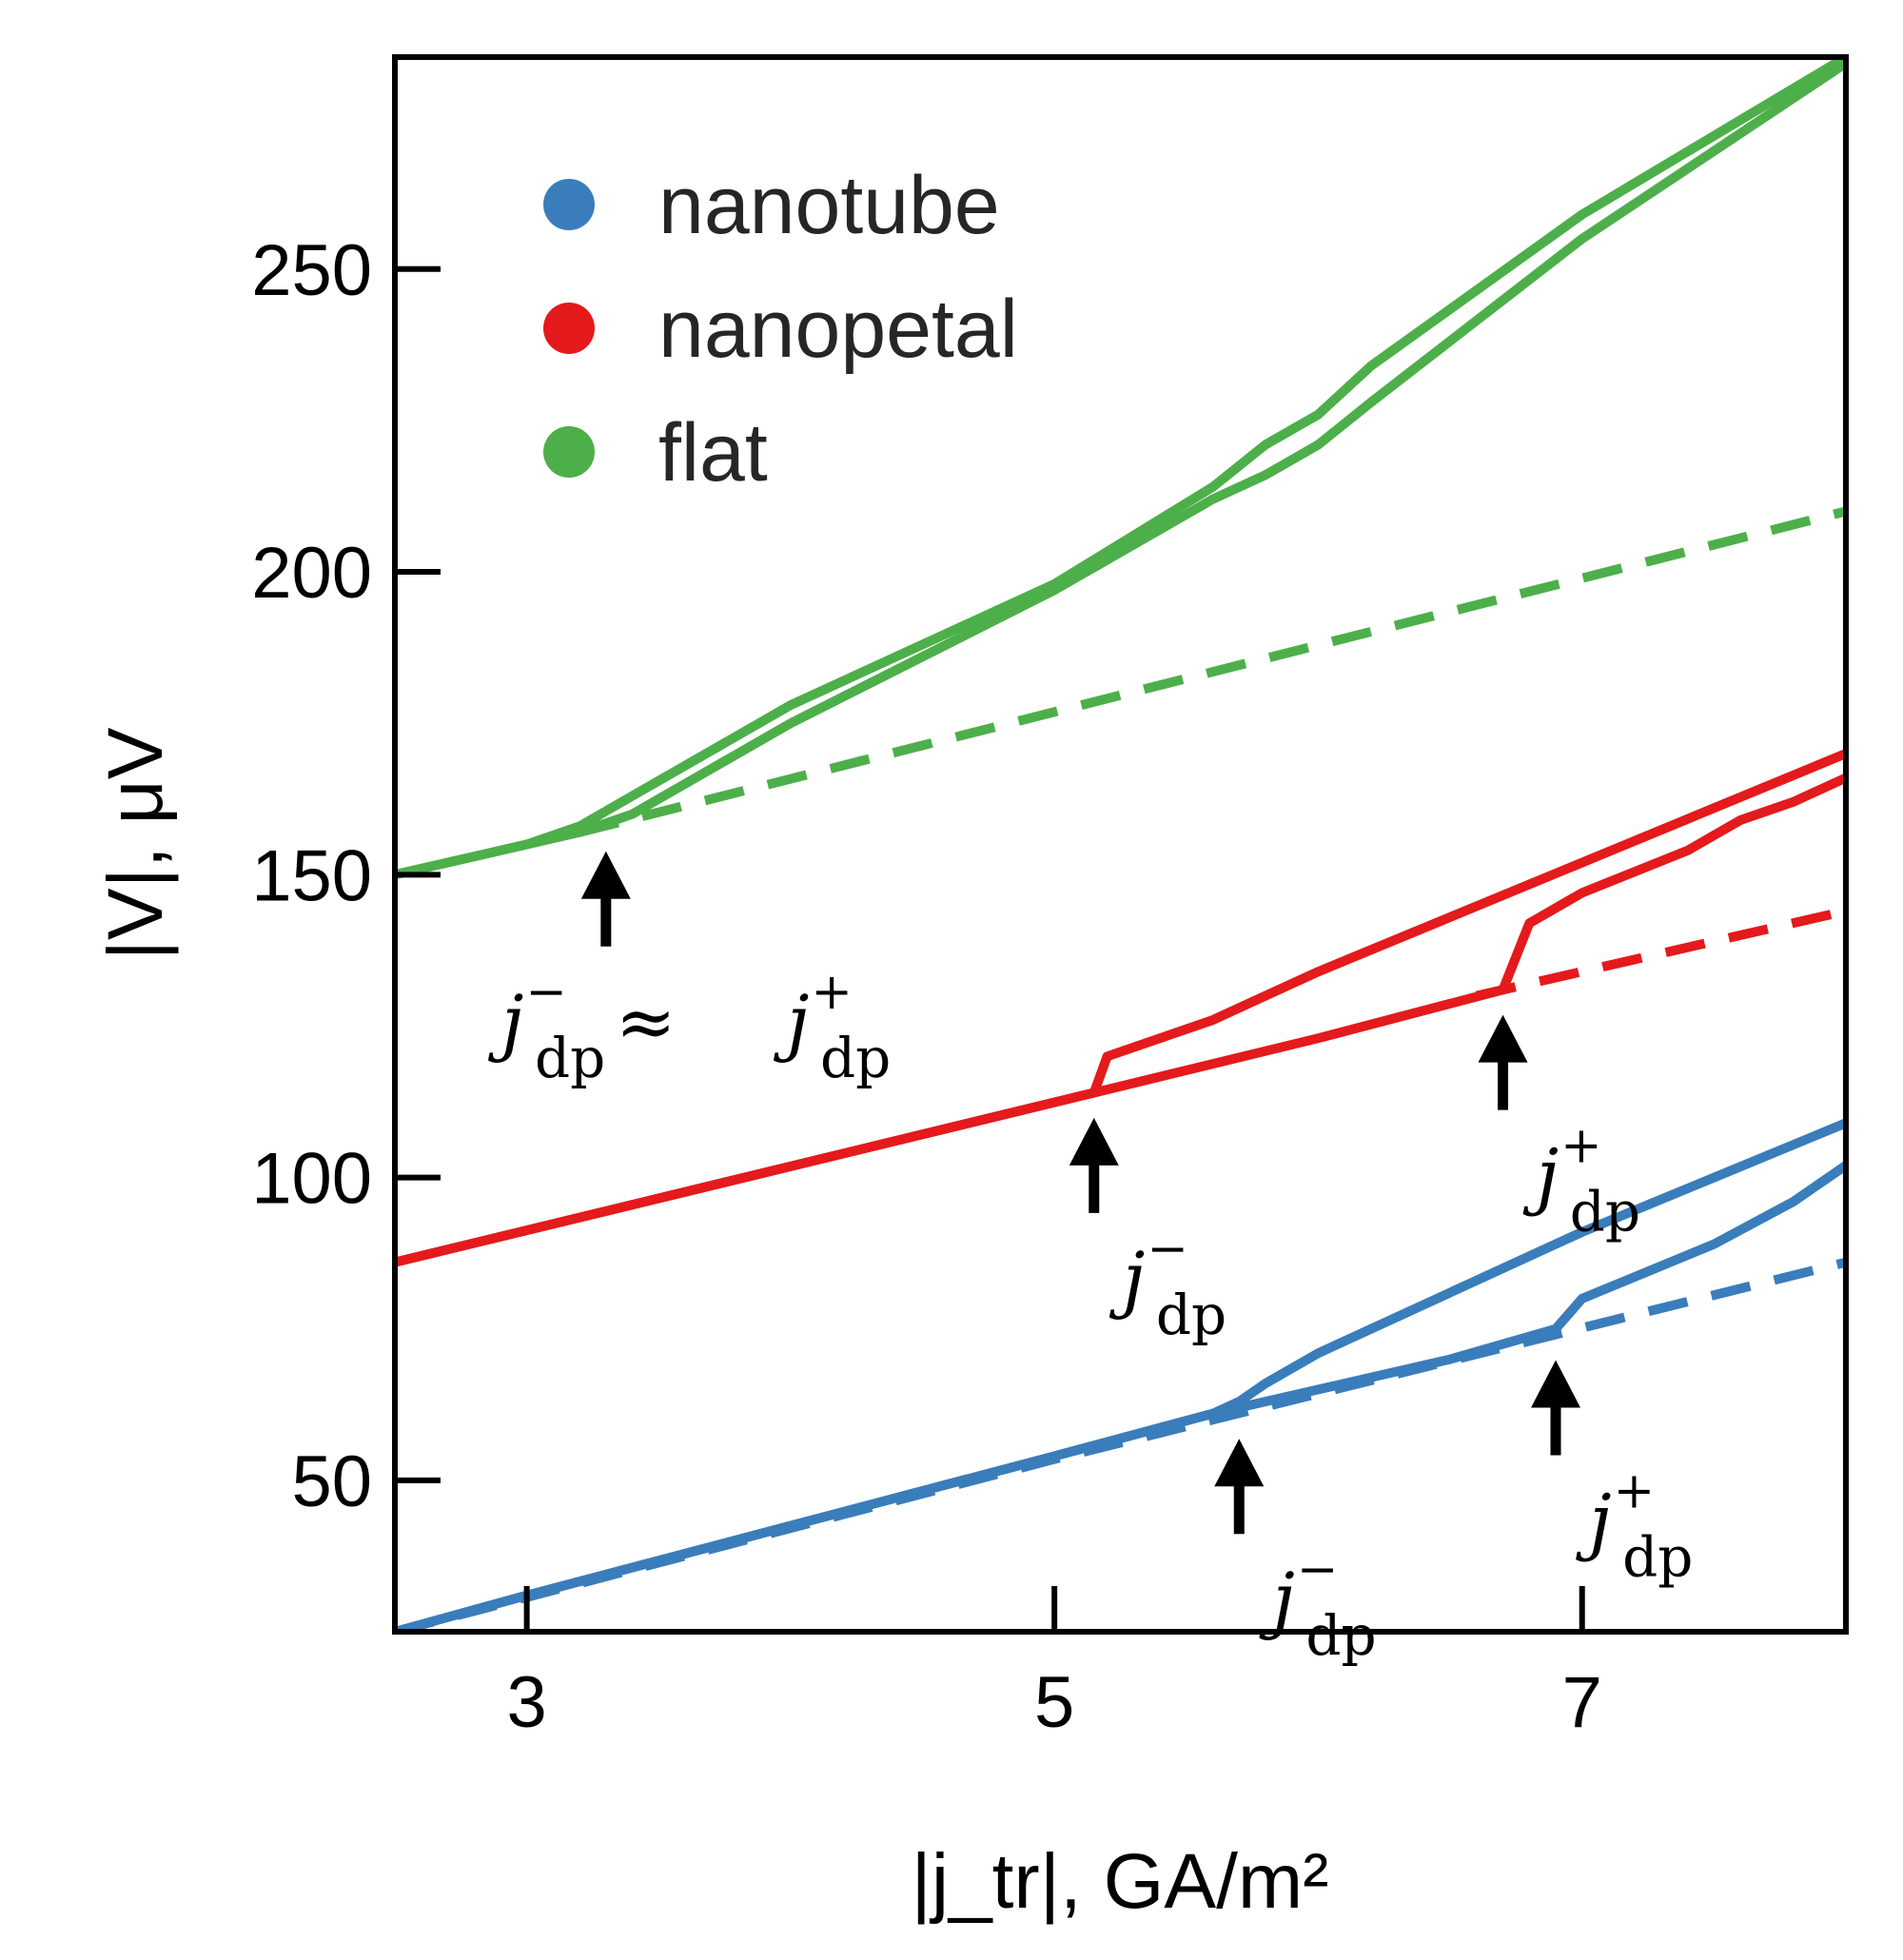 This screenshot has width=1903, height=1960. What do you see at coordinates (569, 204) in the screenshot?
I see `legend-marker-nanotube` at bounding box center [569, 204].